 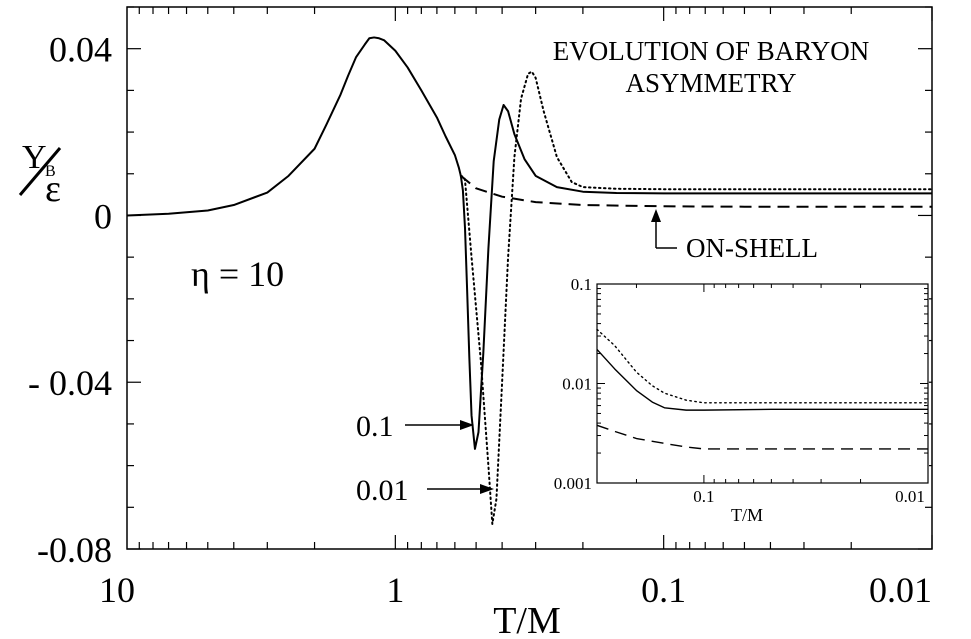 I want to click on inset-y-tick-label: 0.001, so click(x=573, y=483).